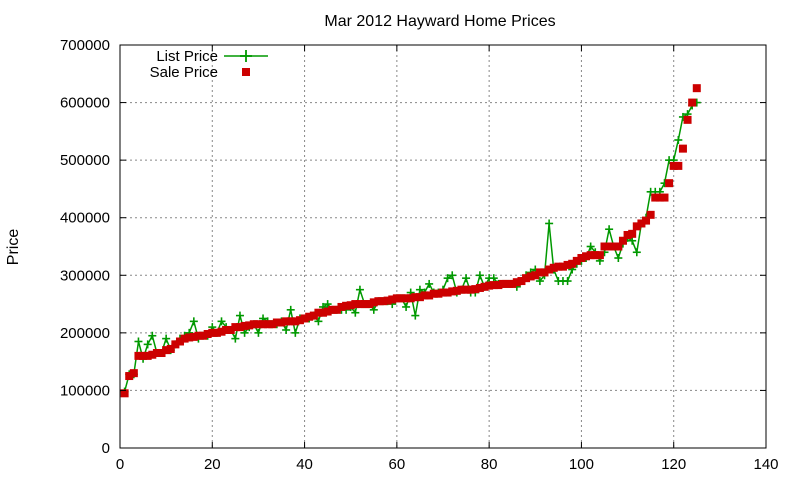 Image resolution: width=800 pixels, height=480 pixels. What do you see at coordinates (85, 218) in the screenshot?
I see `y-tick-label: 400000` at bounding box center [85, 218].